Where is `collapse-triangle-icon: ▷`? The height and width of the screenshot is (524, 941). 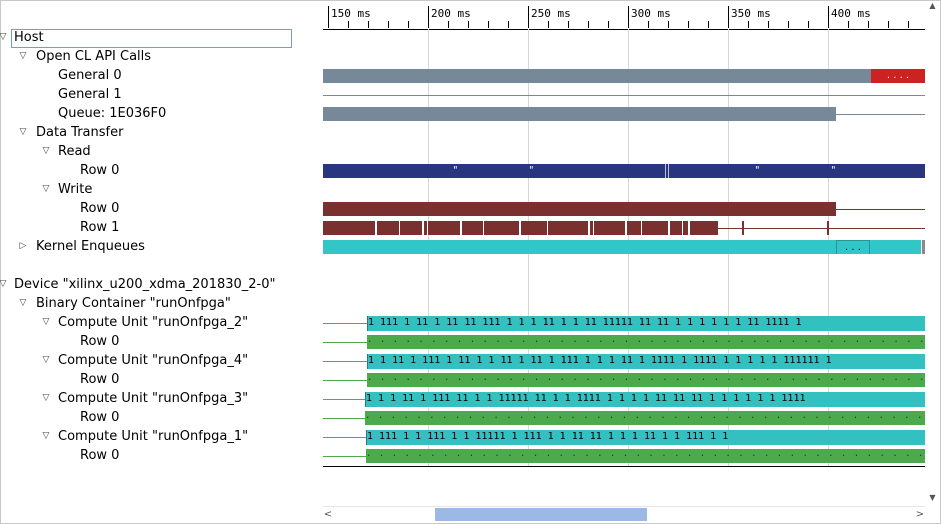 collapse-triangle-icon: ▷ is located at coordinates (23, 246).